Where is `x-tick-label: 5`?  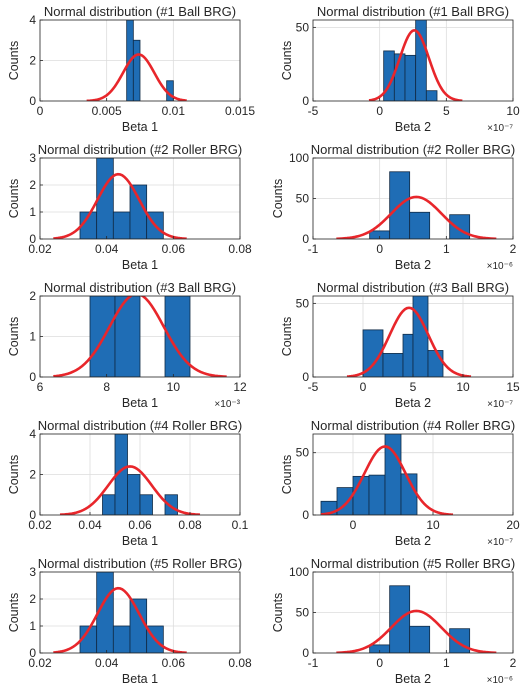
x-tick-label: 5 is located at coordinates (413, 387).